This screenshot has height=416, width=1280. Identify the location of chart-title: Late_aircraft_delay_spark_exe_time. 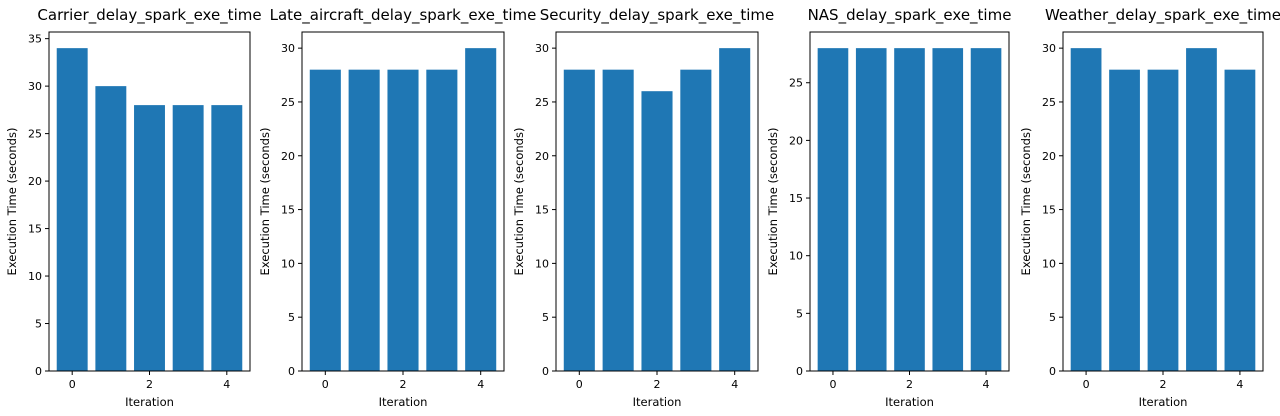
(403, 15).